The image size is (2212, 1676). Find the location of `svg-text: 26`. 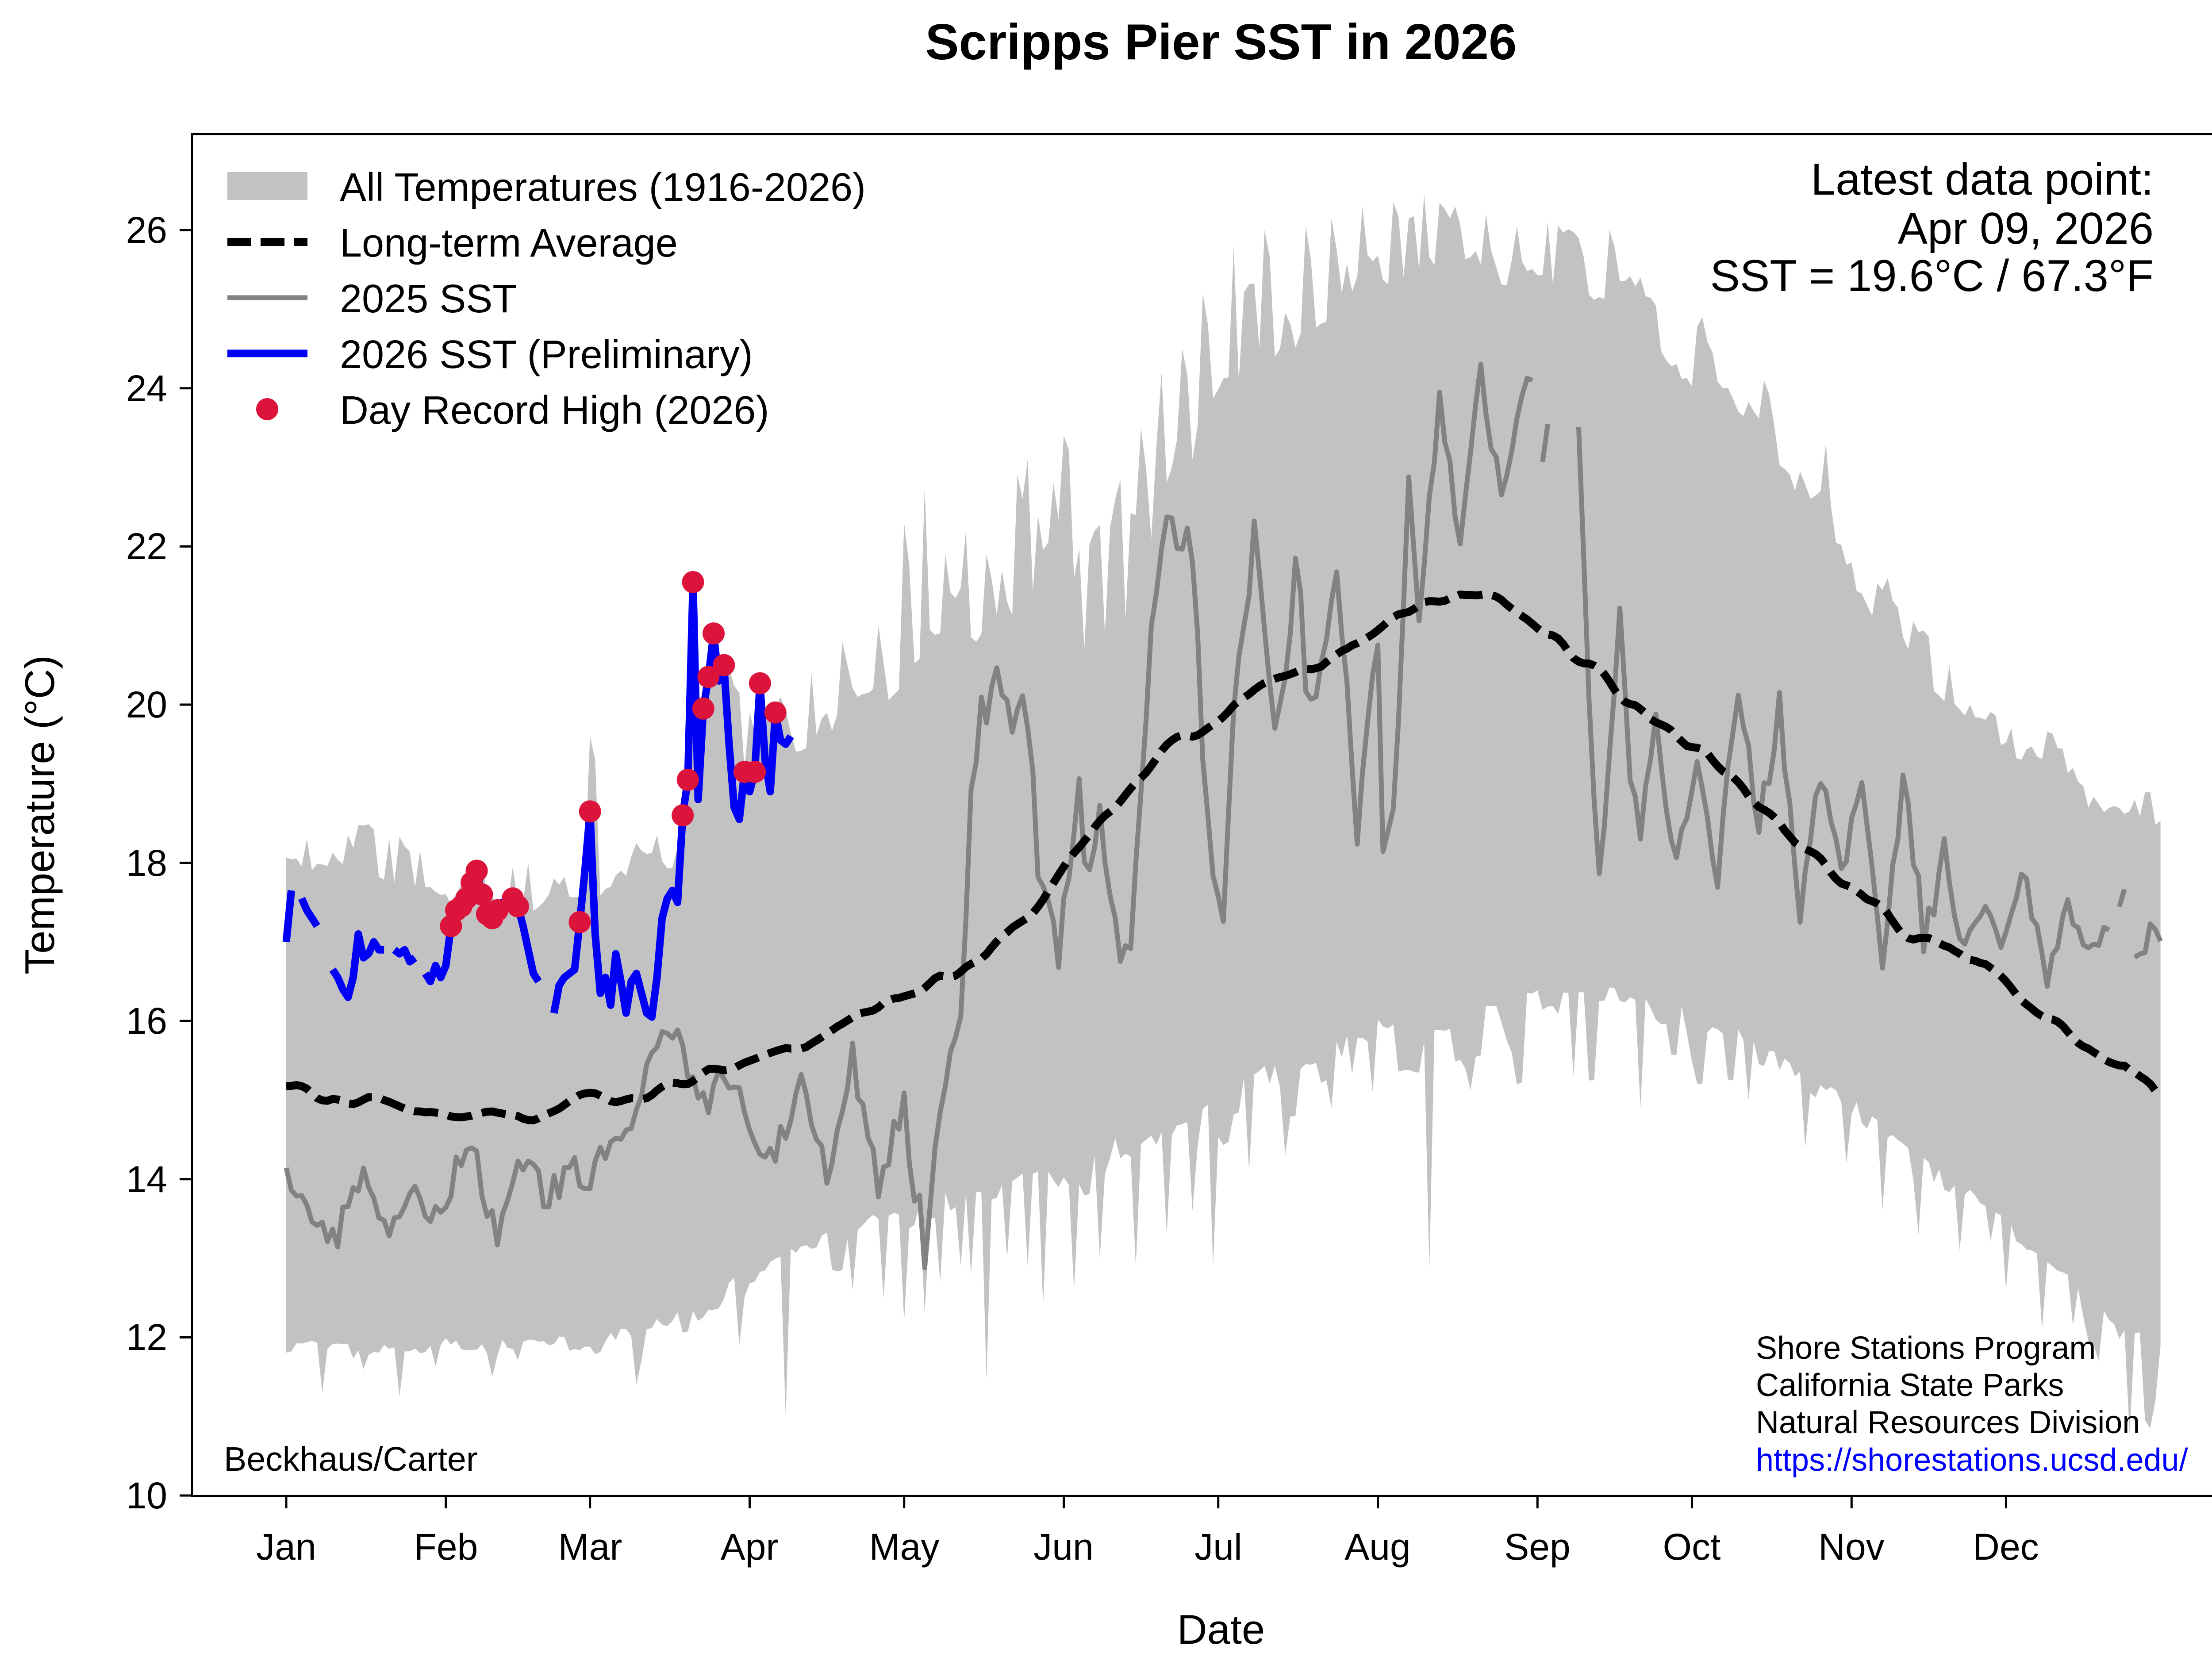

svg-text: 26 is located at coordinates (146, 230).